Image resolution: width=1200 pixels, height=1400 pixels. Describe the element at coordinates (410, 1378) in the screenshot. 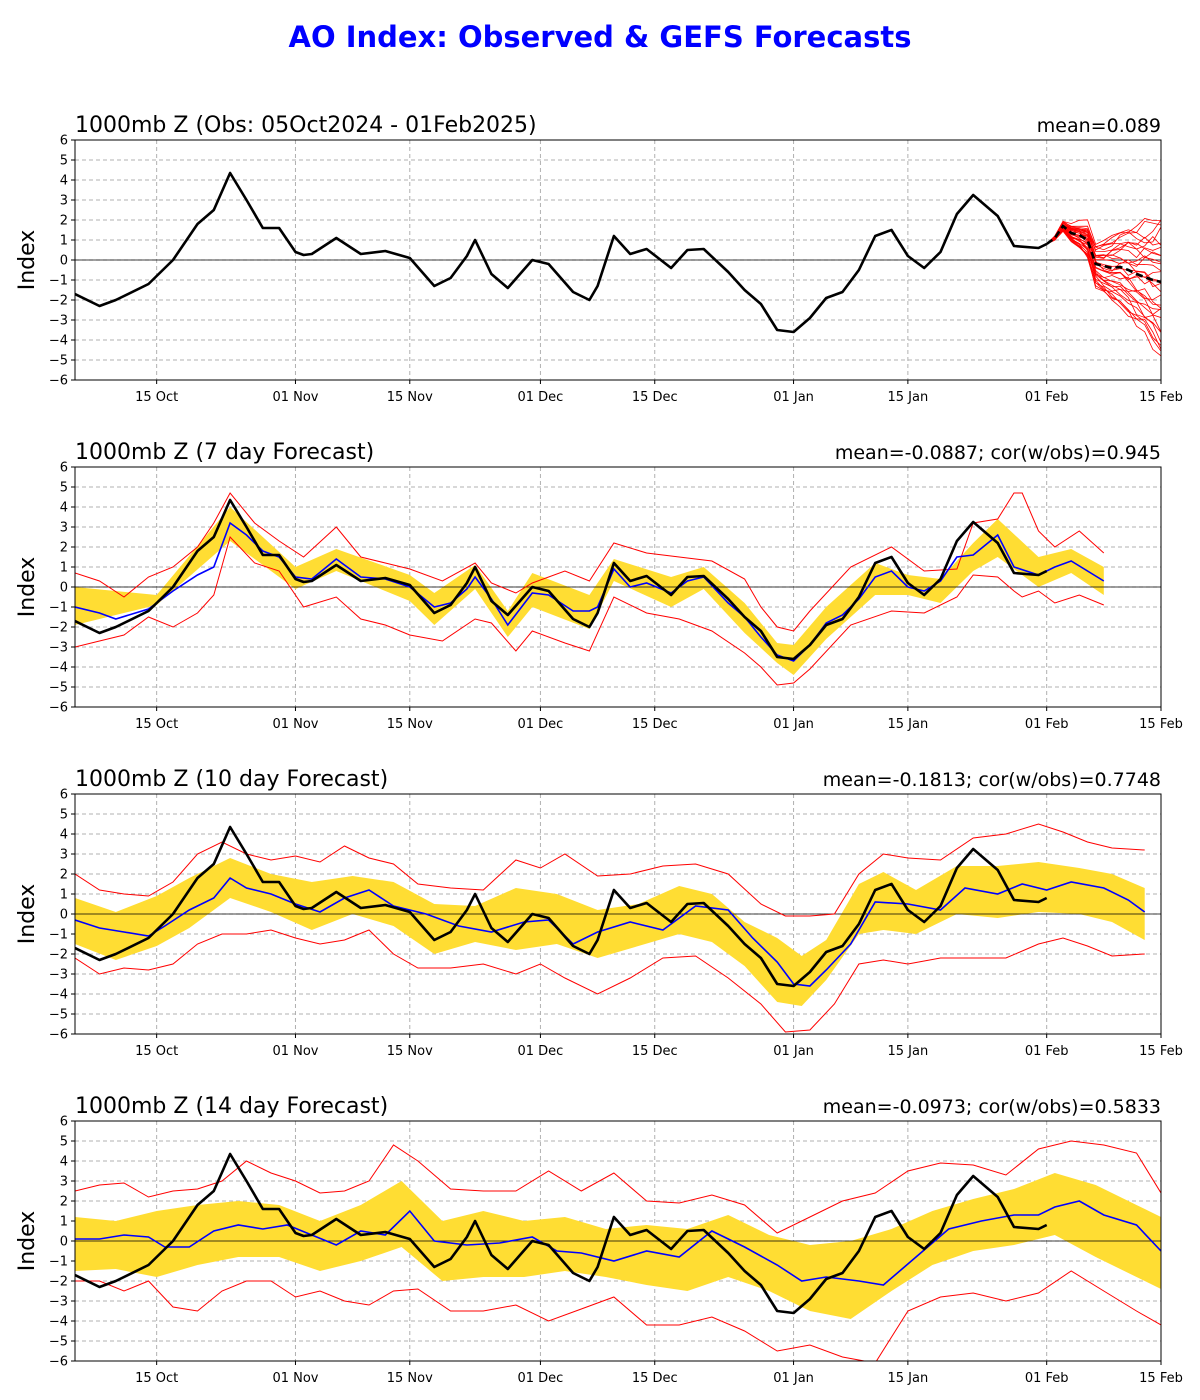

I see `x-tick-label: 15 Nov` at that location.